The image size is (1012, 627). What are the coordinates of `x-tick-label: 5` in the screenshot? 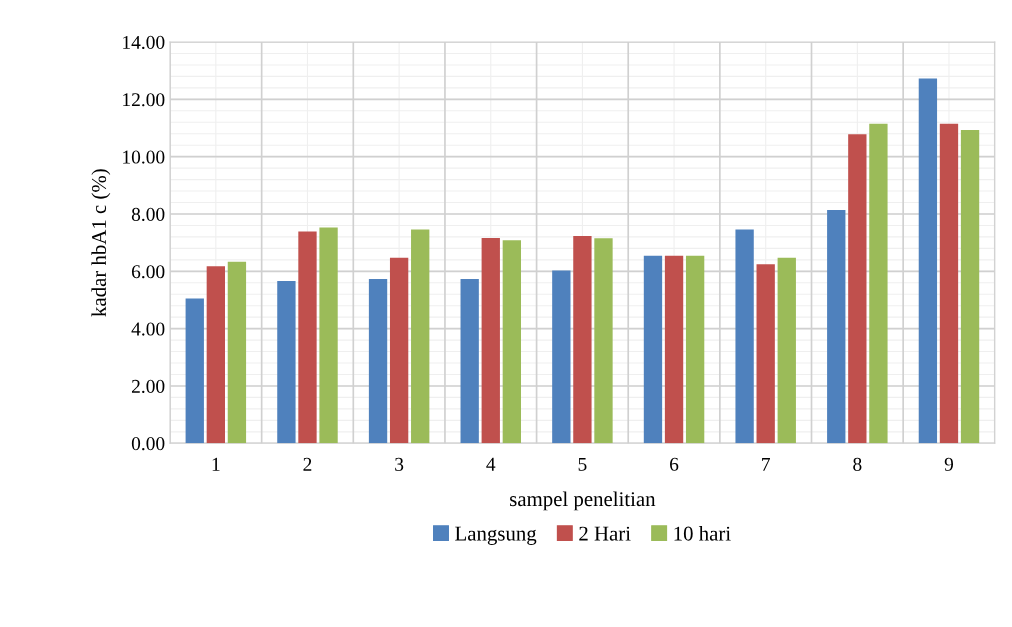 It's located at (582, 464).